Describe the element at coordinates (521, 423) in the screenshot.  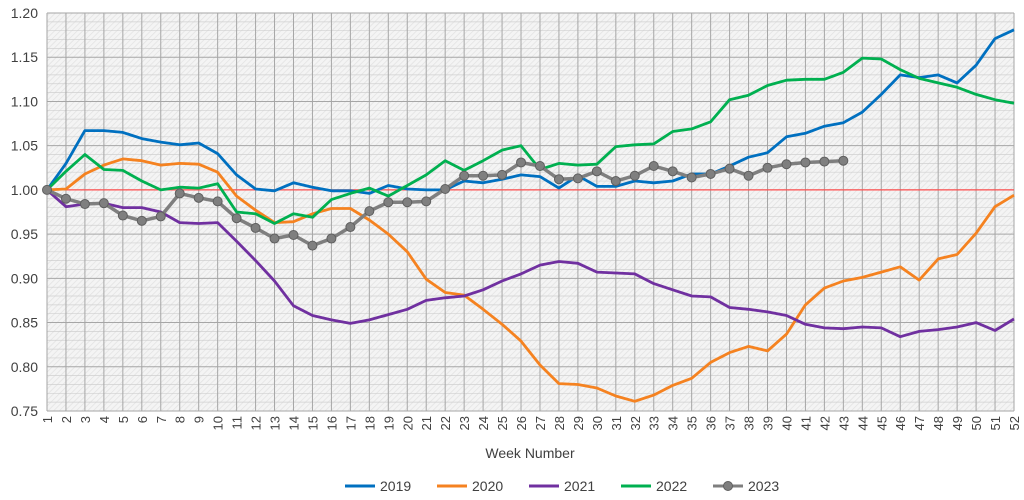
I see `x-tick-label: 26` at that location.